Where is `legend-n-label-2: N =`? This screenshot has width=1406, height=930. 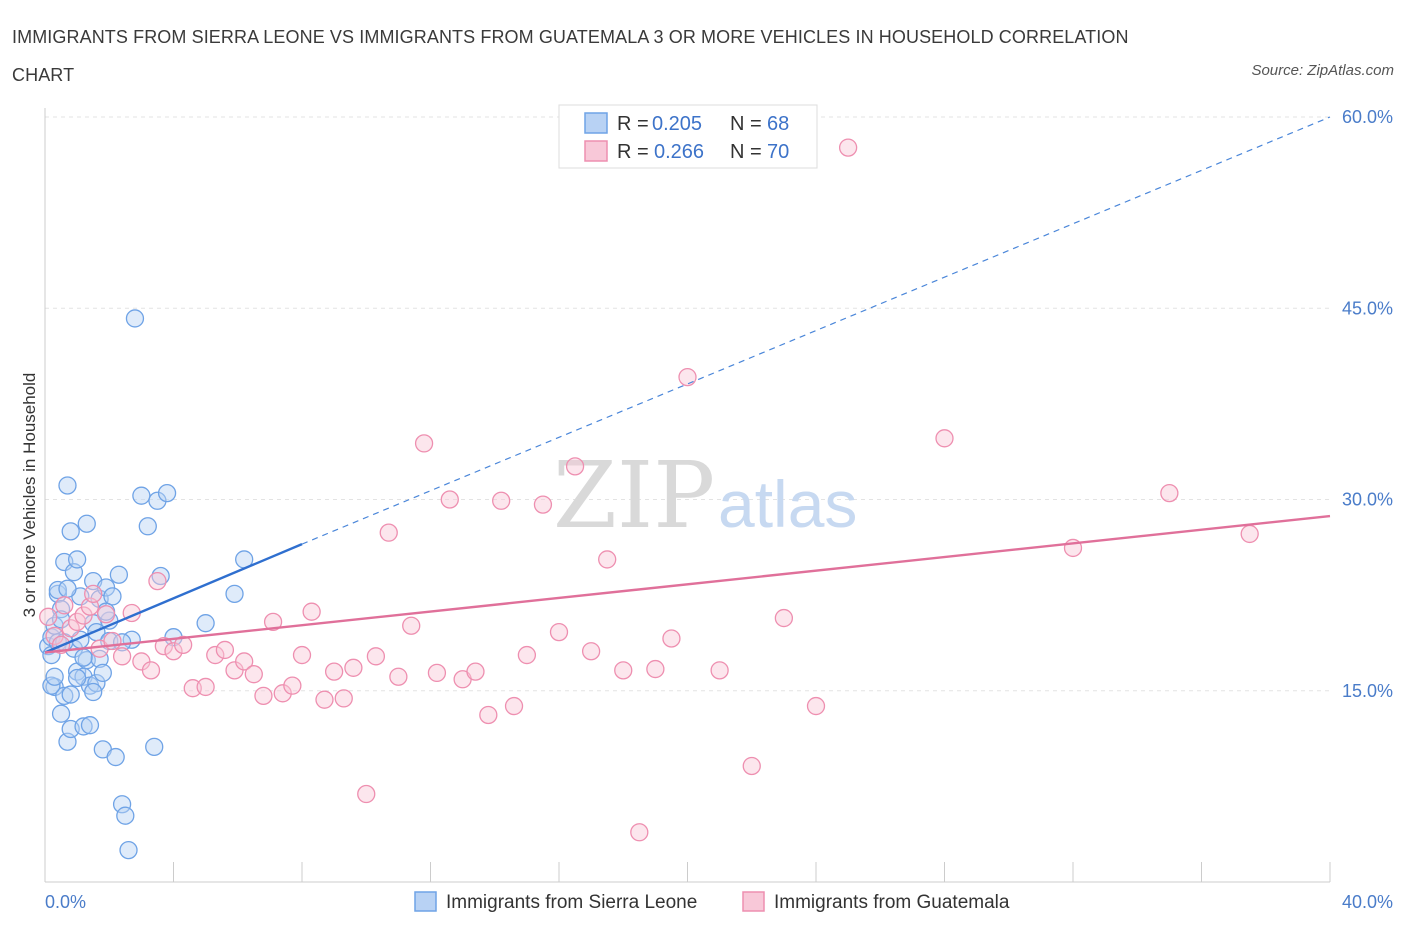 legend-n-label-2: N = is located at coordinates (746, 152).